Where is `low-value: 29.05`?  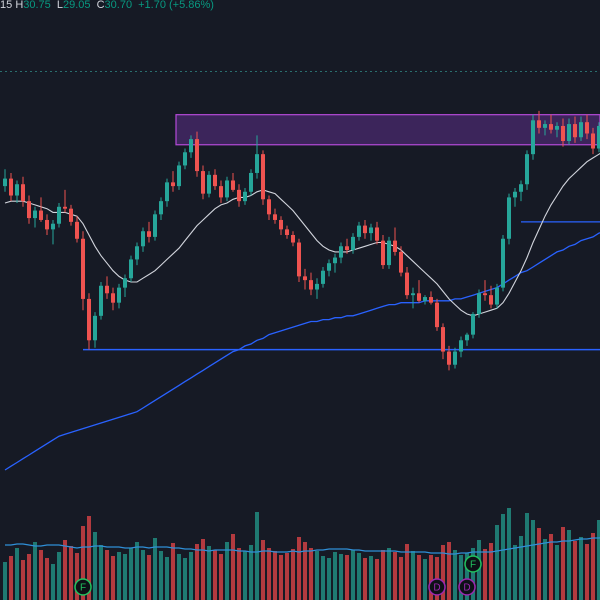 low-value: 29.05 is located at coordinates (76, 5).